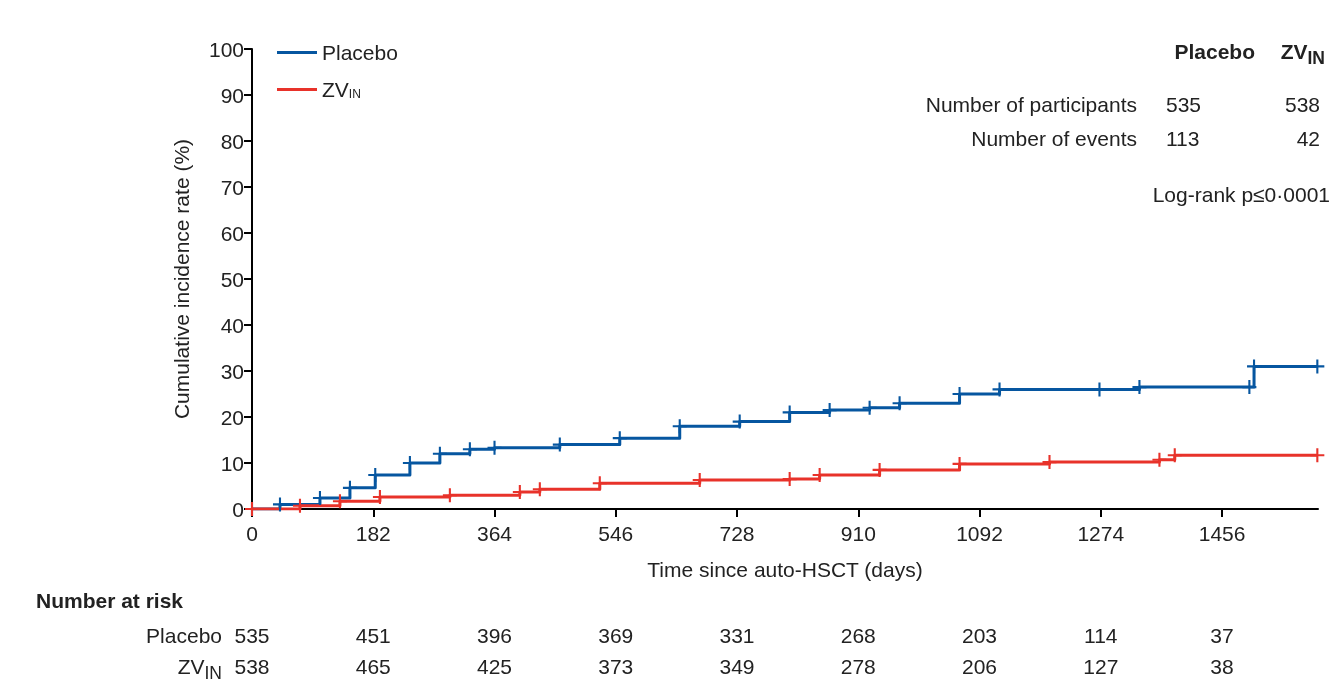 The width and height of the screenshot is (1332, 698). What do you see at coordinates (1222, 636) in the screenshot?
I see `text: 37` at bounding box center [1222, 636].